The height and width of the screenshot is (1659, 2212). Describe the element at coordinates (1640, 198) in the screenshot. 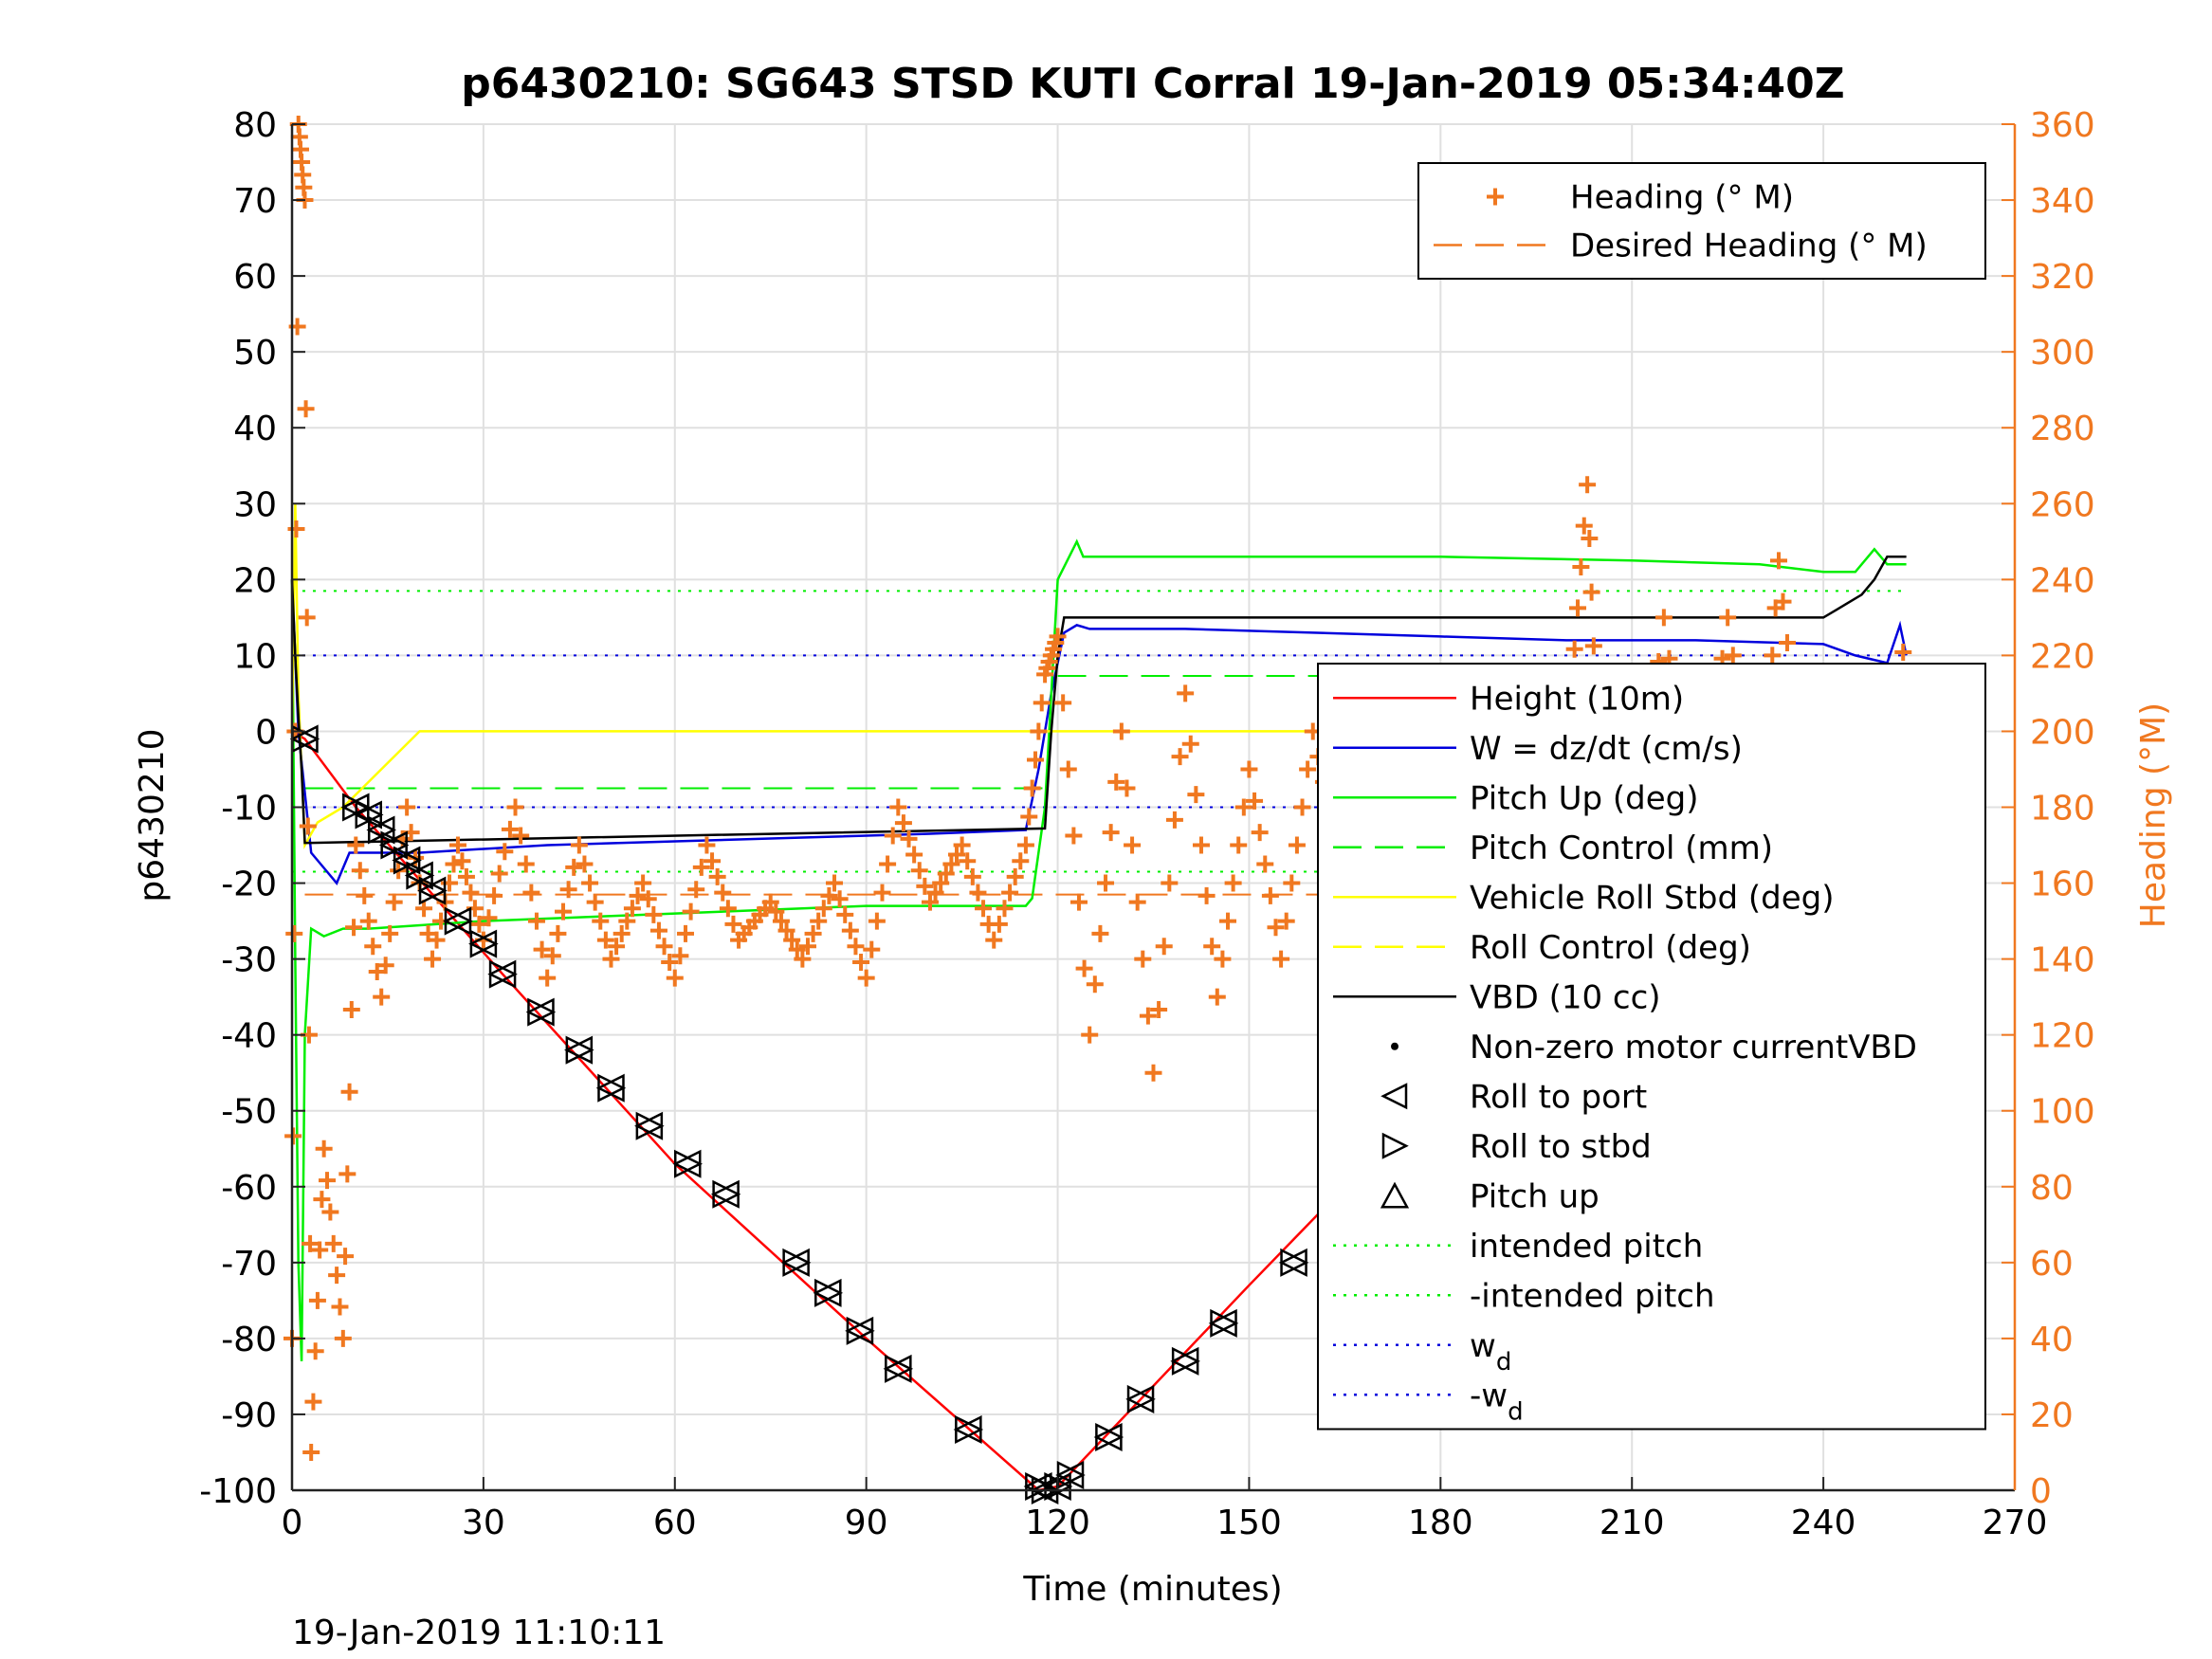

I see `legend-item: Heading (° M)` at that location.